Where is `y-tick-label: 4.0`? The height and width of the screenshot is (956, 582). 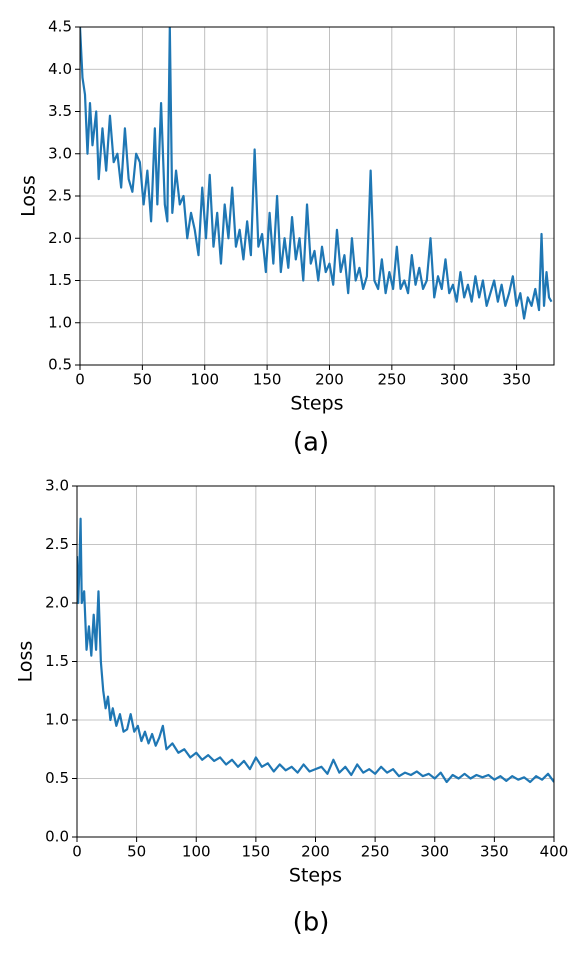
y-tick-label: 4.0 is located at coordinates (60, 69).